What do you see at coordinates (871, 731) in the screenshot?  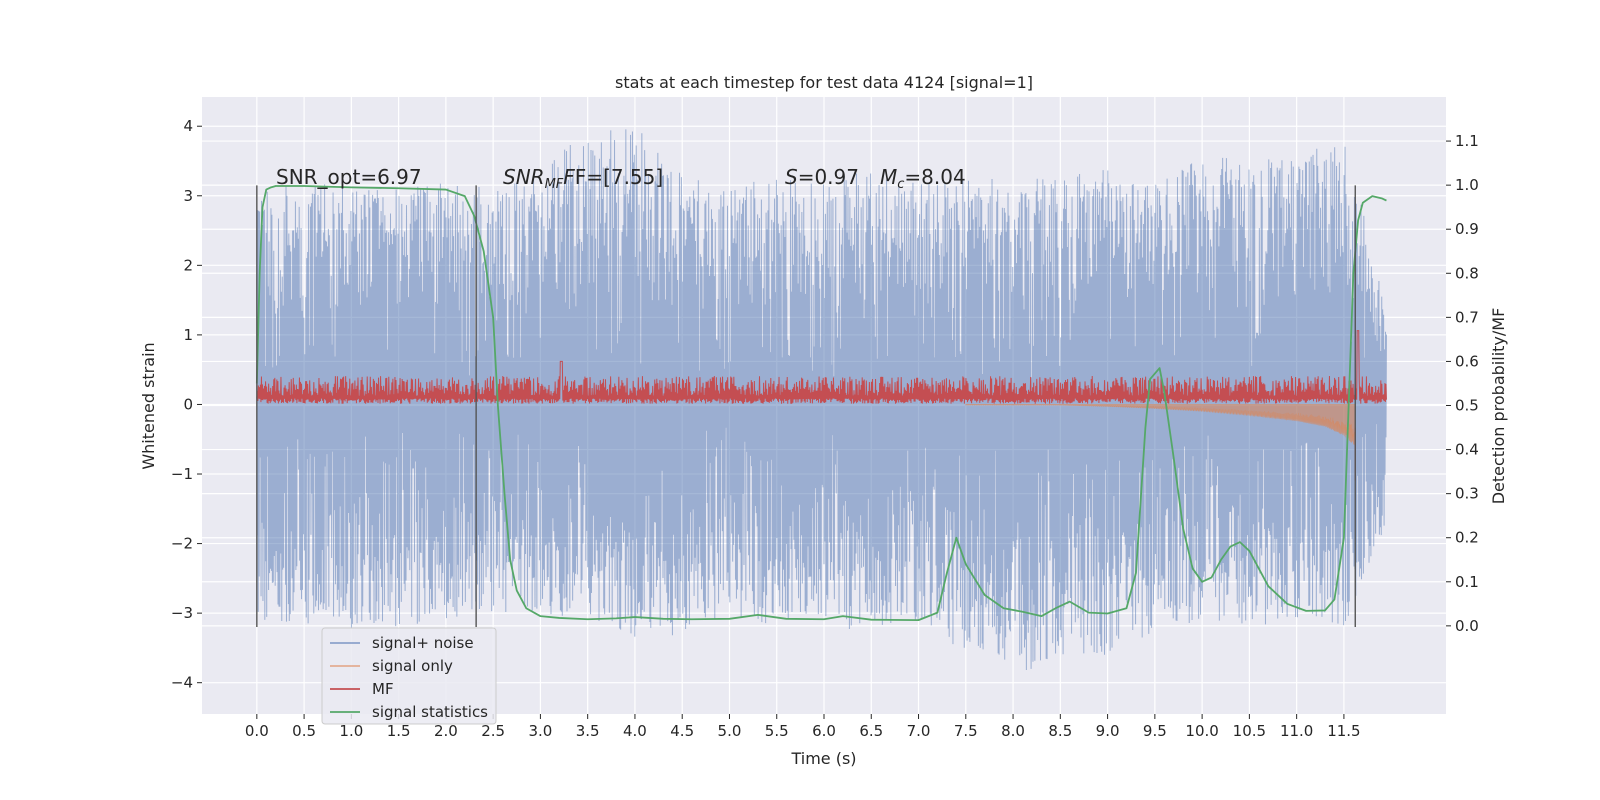 I see `x-tick-label: 6.5` at bounding box center [871, 731].